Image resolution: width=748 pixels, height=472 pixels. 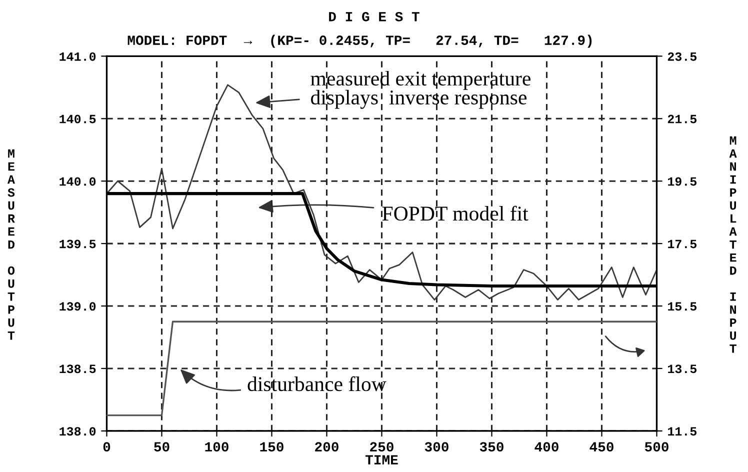 I want to click on text: MEASURED OUTPUT, so click(x=11, y=244).